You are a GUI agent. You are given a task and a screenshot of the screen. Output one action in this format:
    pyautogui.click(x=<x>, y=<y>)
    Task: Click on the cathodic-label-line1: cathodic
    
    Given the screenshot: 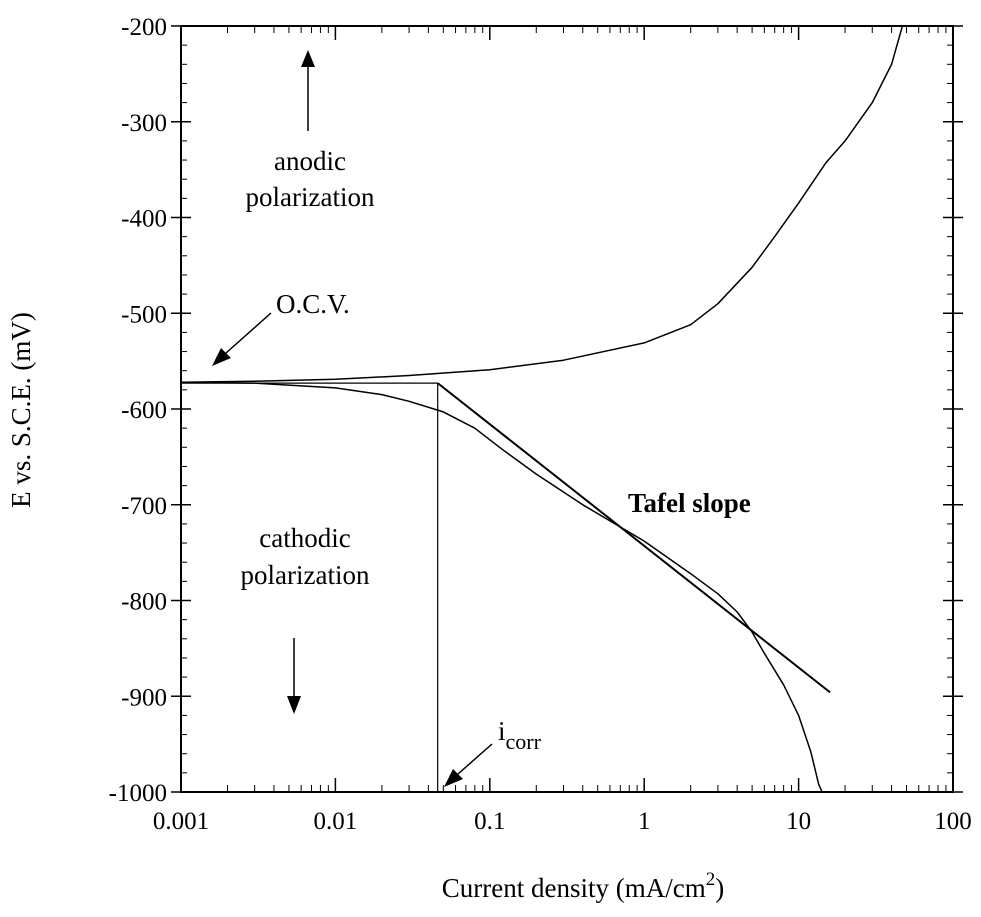 What is the action you would take?
    pyautogui.click(x=304, y=538)
    